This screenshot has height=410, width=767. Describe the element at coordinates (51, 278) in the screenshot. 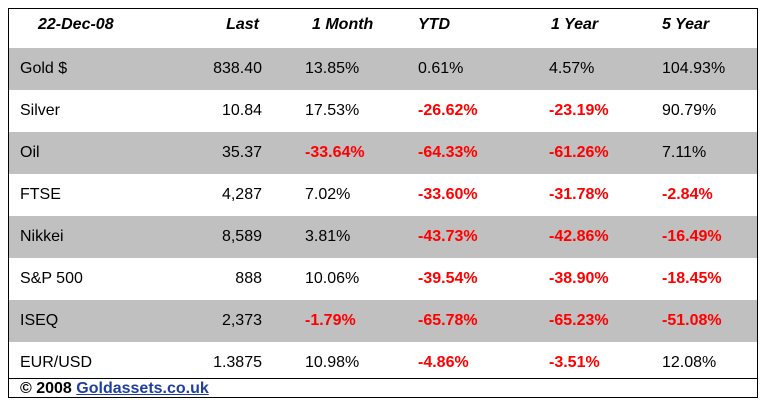

I see `row-label: S&P 500` at that location.